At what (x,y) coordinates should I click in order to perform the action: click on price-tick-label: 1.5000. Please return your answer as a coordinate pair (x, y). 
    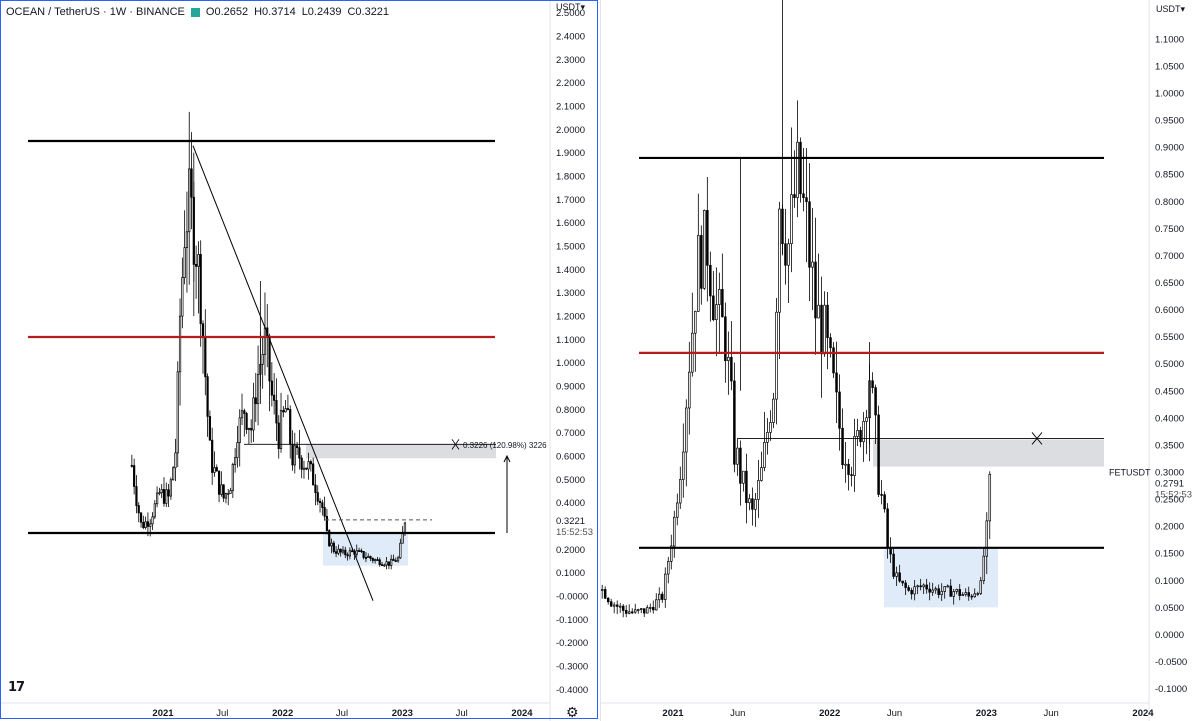
    Looking at the image, I should click on (570, 247).